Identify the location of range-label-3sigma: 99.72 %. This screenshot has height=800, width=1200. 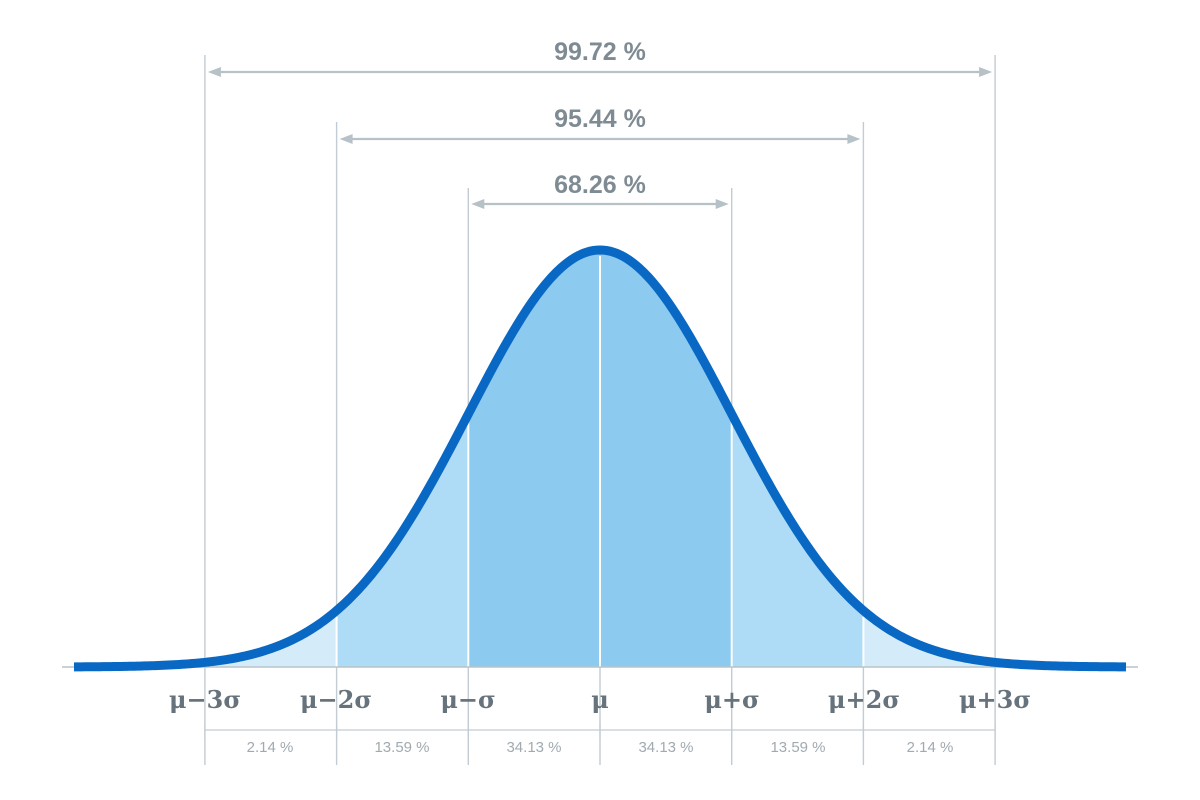
(600, 52).